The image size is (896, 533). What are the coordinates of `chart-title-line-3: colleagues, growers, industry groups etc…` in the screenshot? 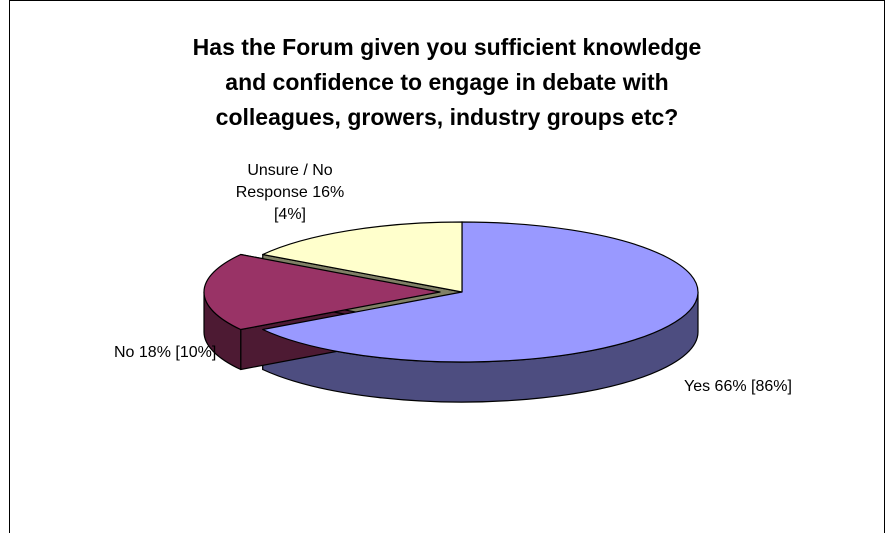 It's located at (447, 117).